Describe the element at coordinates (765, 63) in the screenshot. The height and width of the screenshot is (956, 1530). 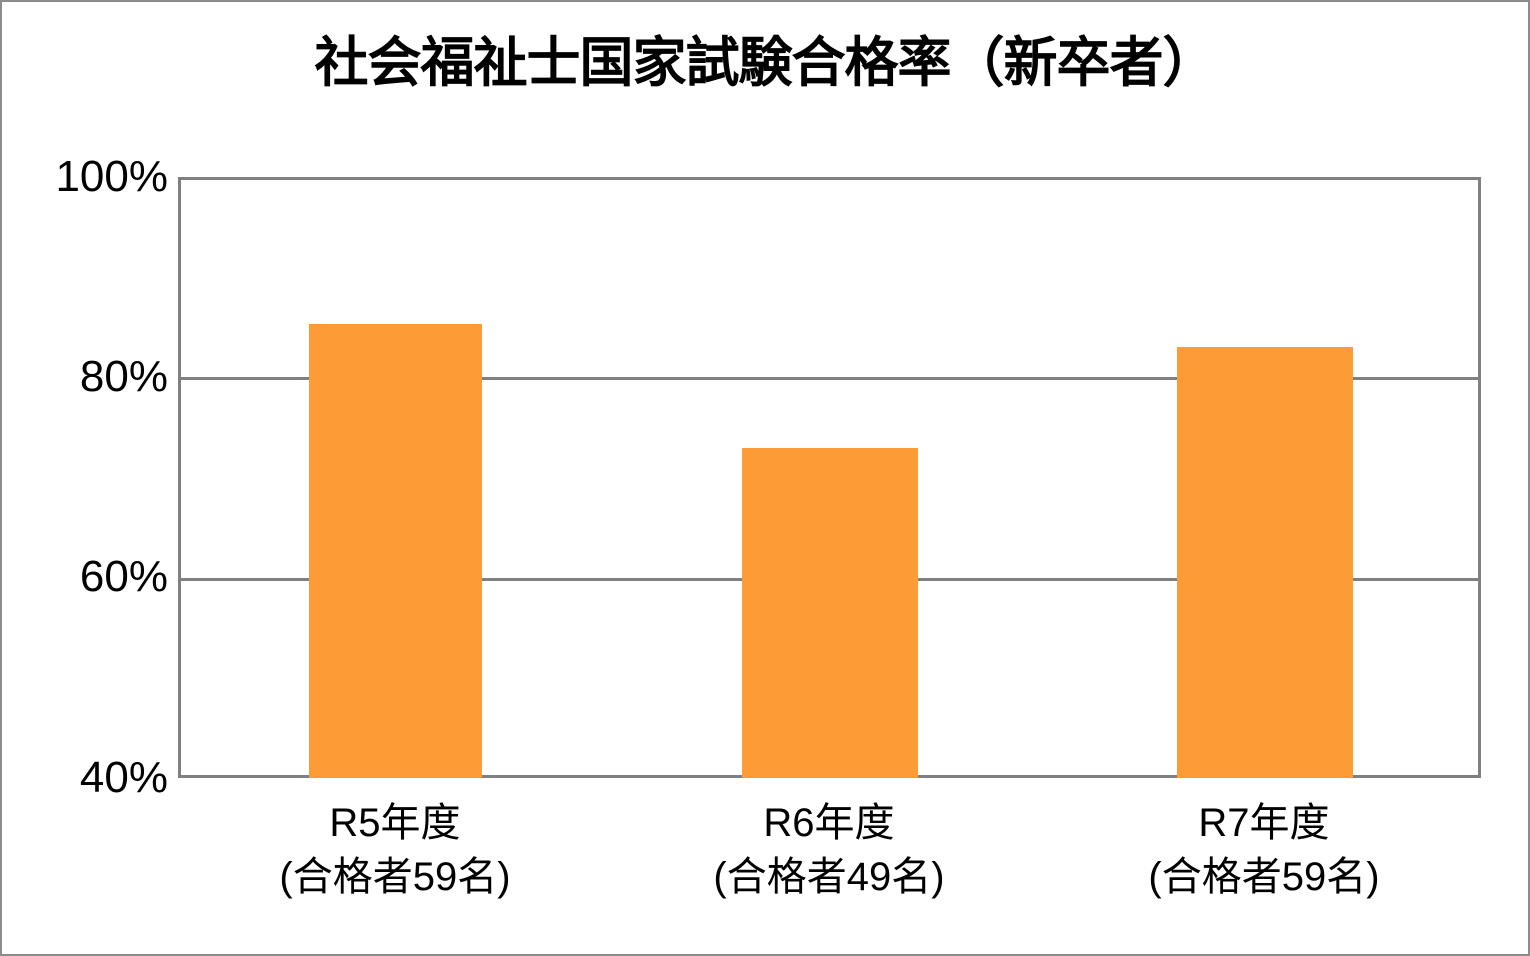
I see `chart-title: 社会福祉士国家試験合格率（新卒者）` at that location.